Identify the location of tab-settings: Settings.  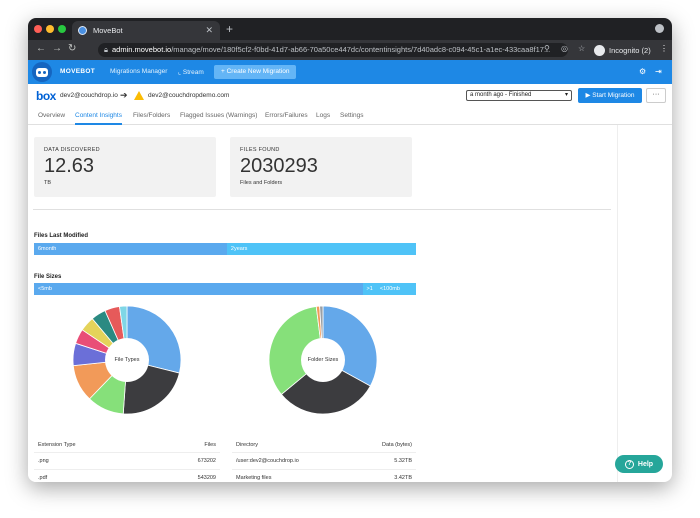
(352, 115).